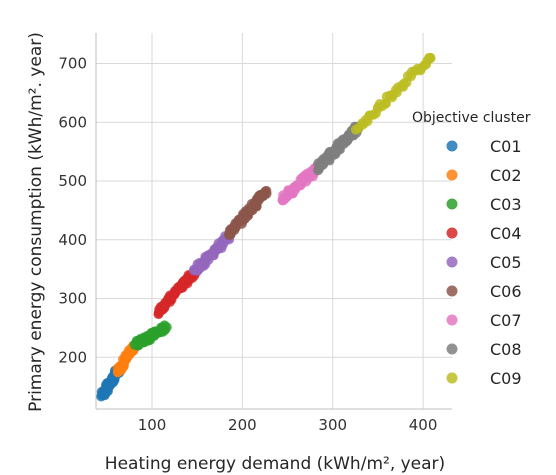  Describe the element at coordinates (506, 146) in the screenshot. I see `legend-label-C01: C01` at that location.